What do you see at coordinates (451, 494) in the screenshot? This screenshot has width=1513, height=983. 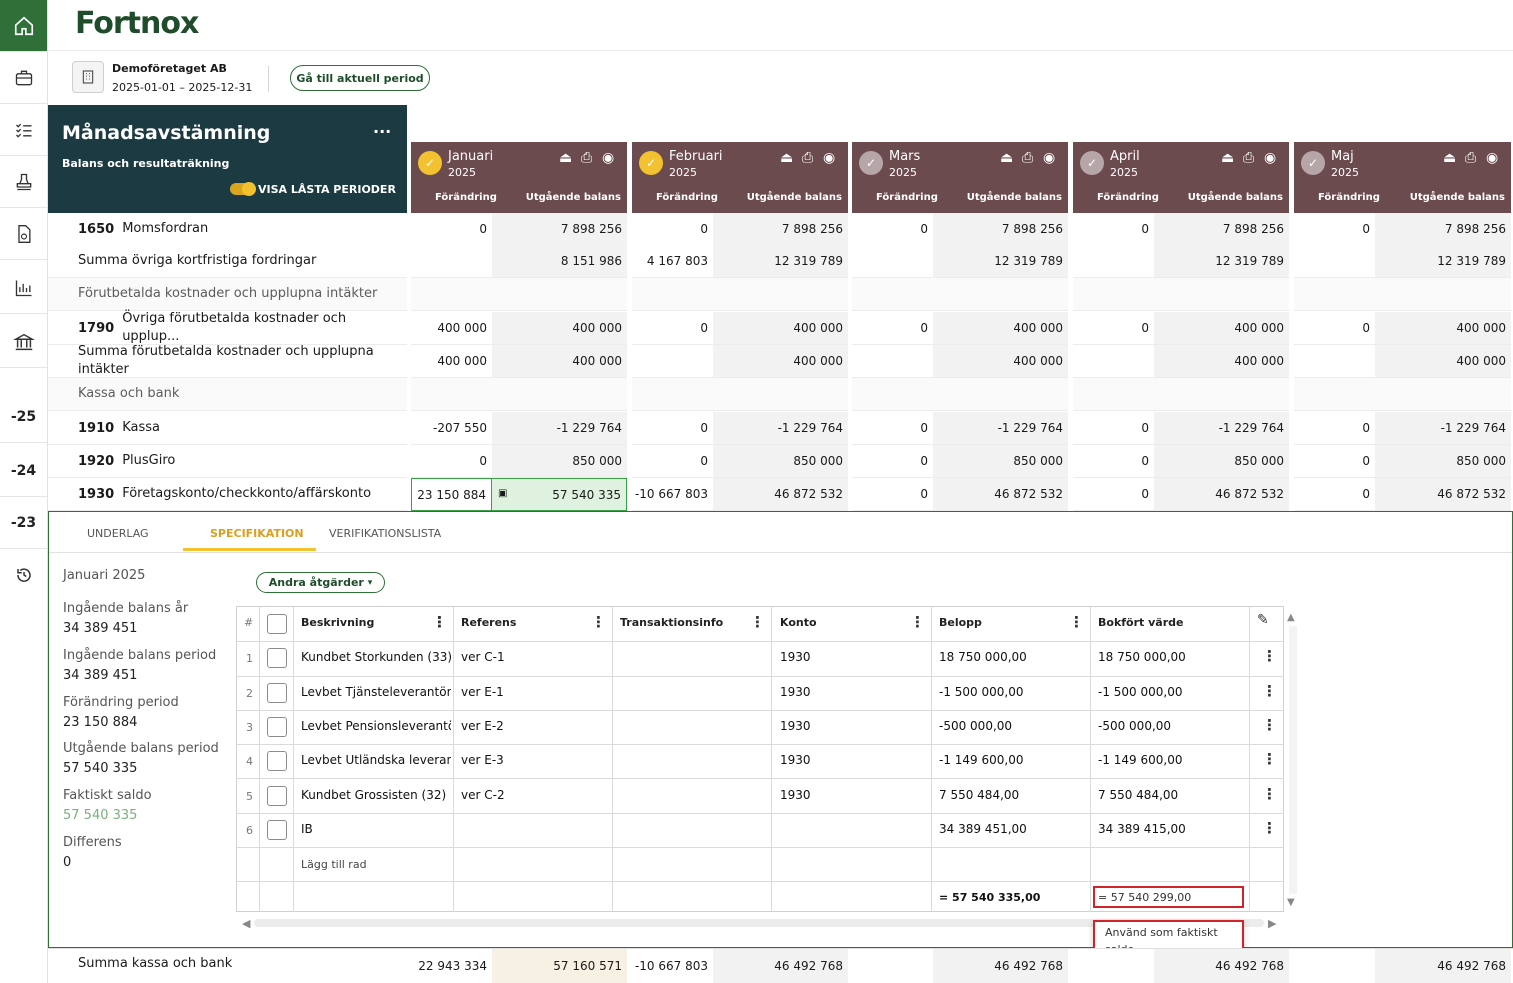 I see `change-cell: 23 150 884` at bounding box center [451, 494].